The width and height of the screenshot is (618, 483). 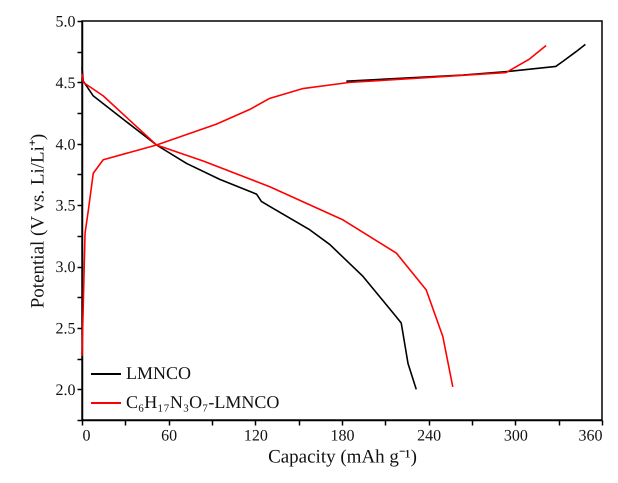 I want to click on x-tick-label: 300, so click(x=516, y=436).